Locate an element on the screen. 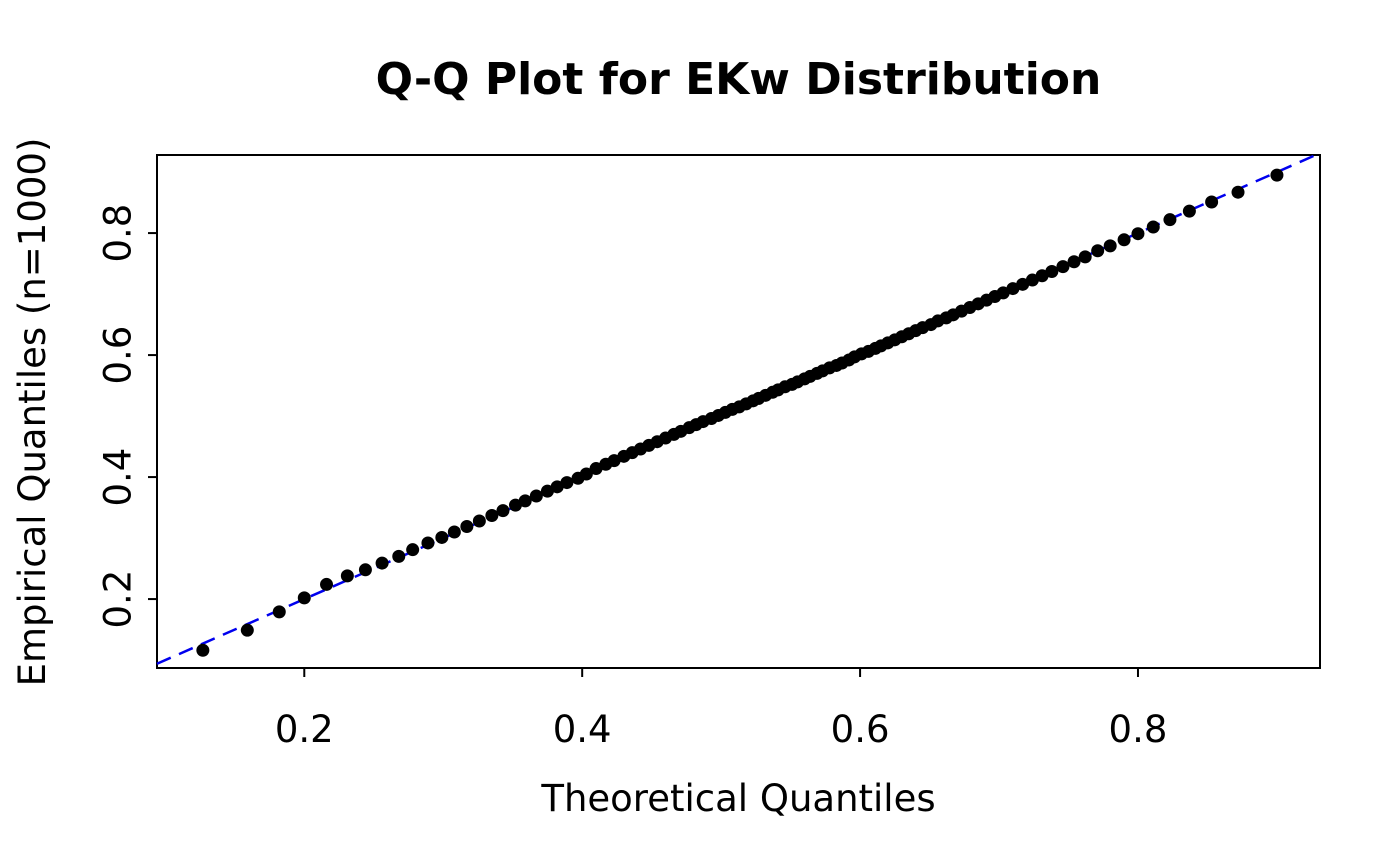  x-tick-label: 0.4 is located at coordinates (582, 729).